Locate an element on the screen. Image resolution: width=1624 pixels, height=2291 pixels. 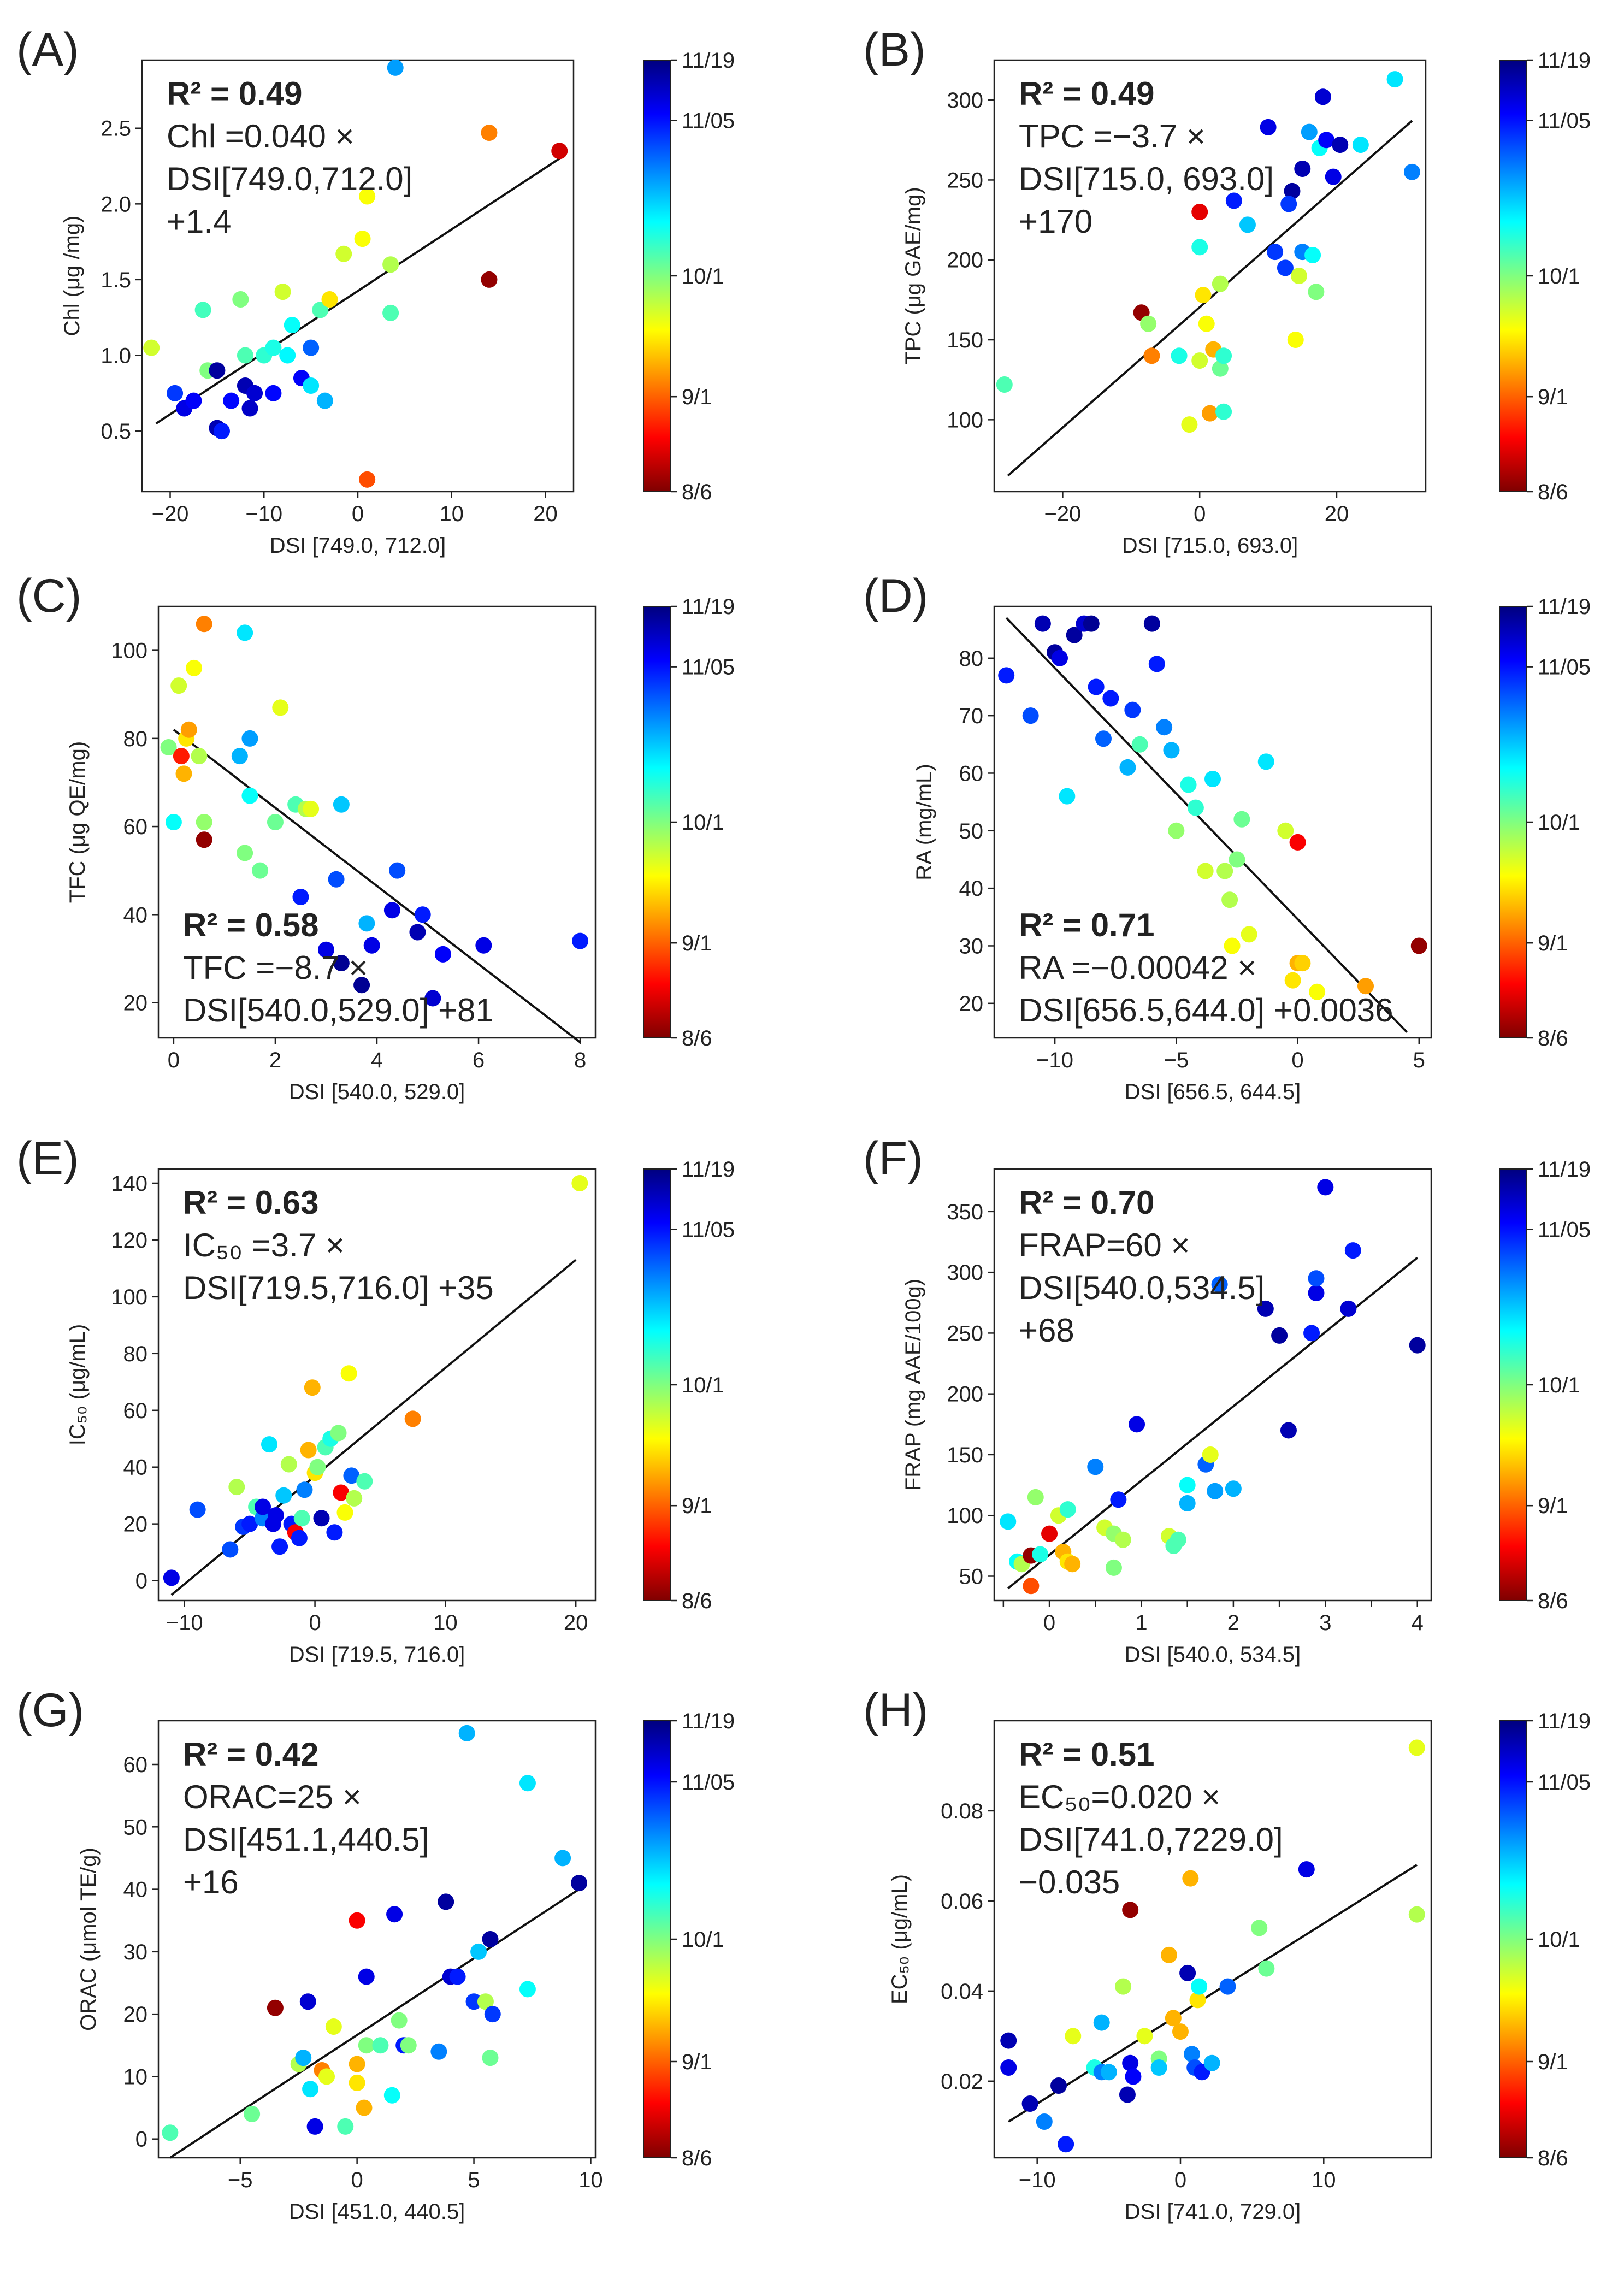
equation-line: DSI[719.5,716.0] +35 is located at coordinates (338, 1288).